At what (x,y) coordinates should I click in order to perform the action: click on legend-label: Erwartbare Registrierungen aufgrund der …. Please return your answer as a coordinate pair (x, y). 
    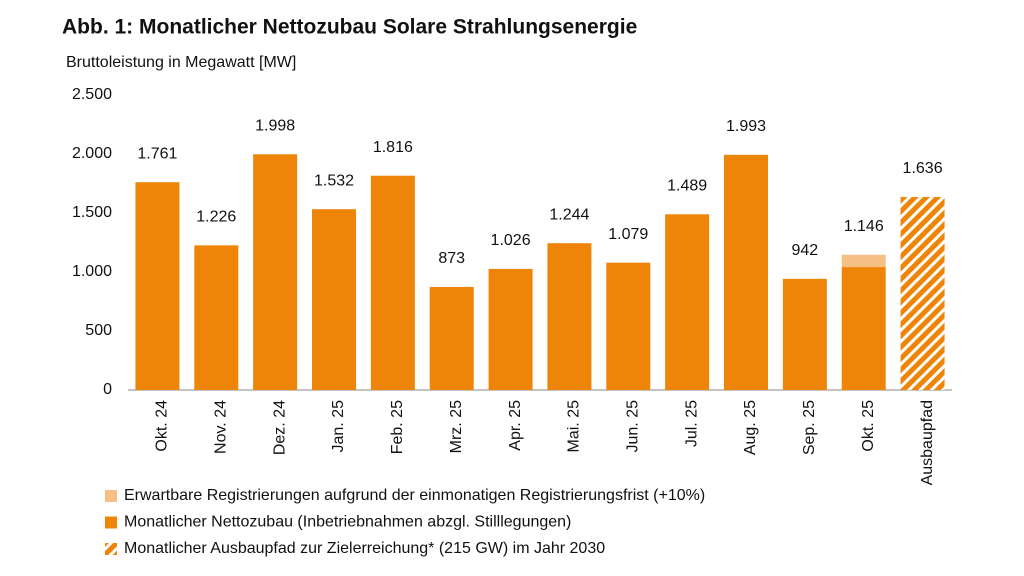
    Looking at the image, I should click on (414, 495).